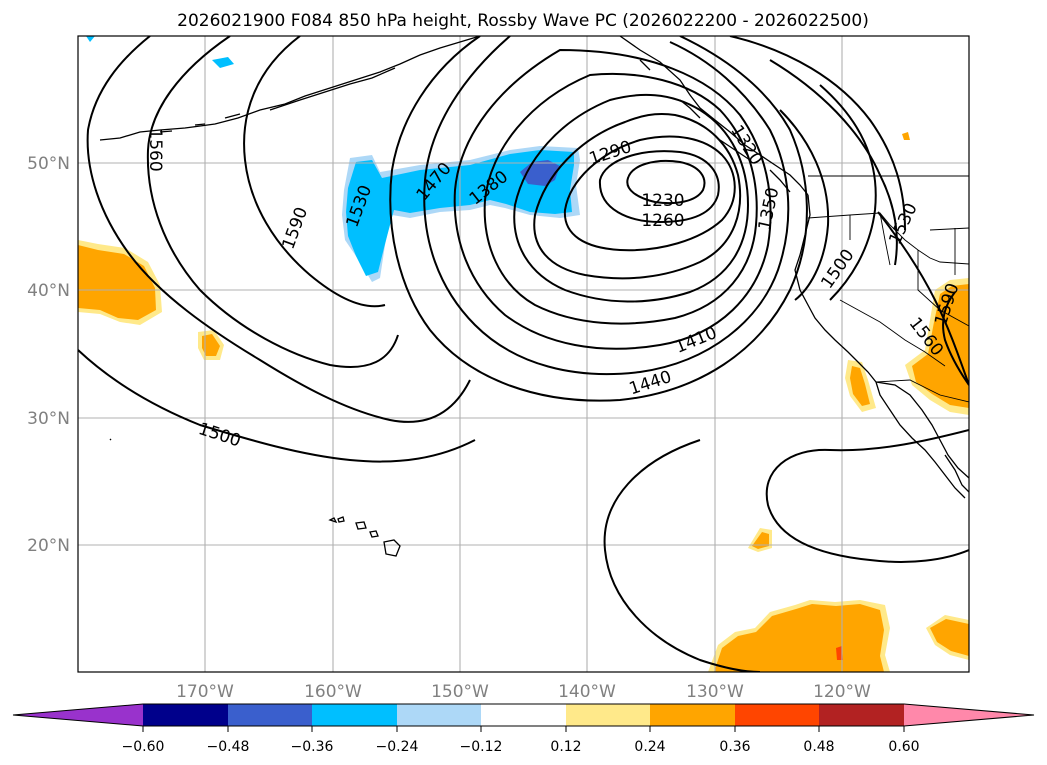  I want to click on anomaly-region-pos-small, so click(211, 345).